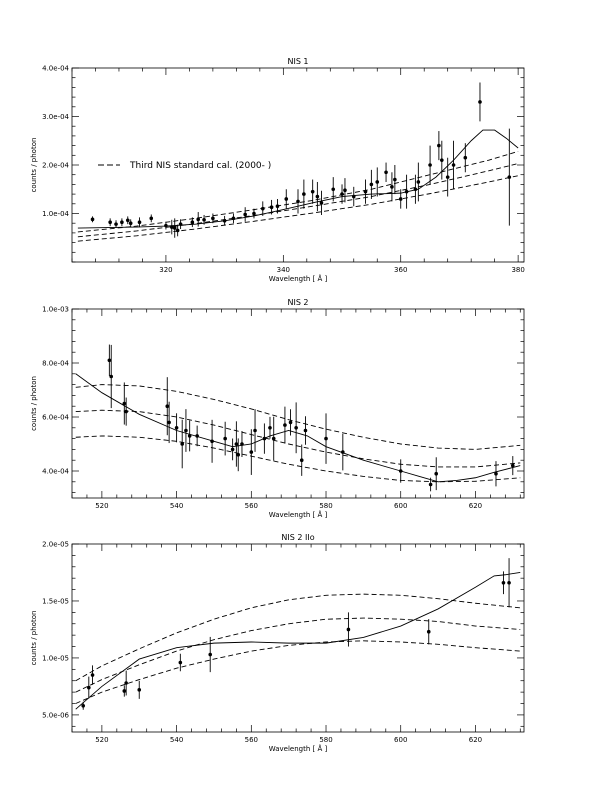 The image size is (612, 792). I want to click on y-axis-label: counts / photon, so click(34, 638).